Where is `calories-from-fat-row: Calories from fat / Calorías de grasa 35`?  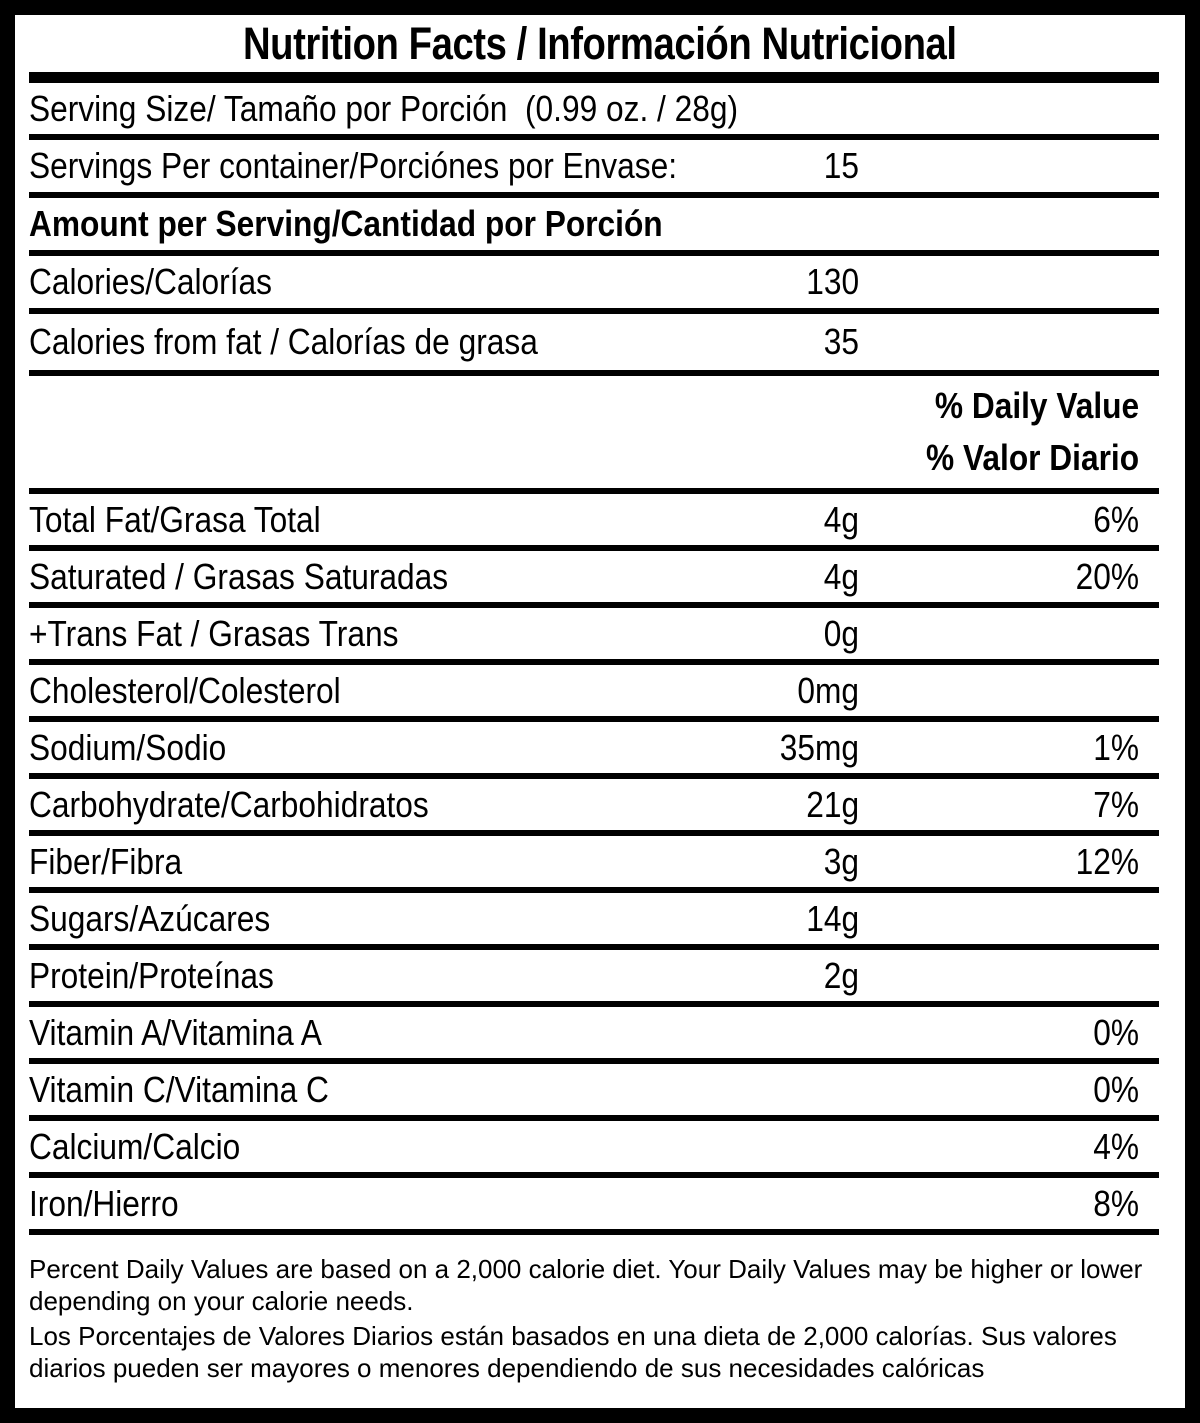 calories-from-fat-row: Calories from fat / Calorías de grasa 35 is located at coordinates (594, 345).